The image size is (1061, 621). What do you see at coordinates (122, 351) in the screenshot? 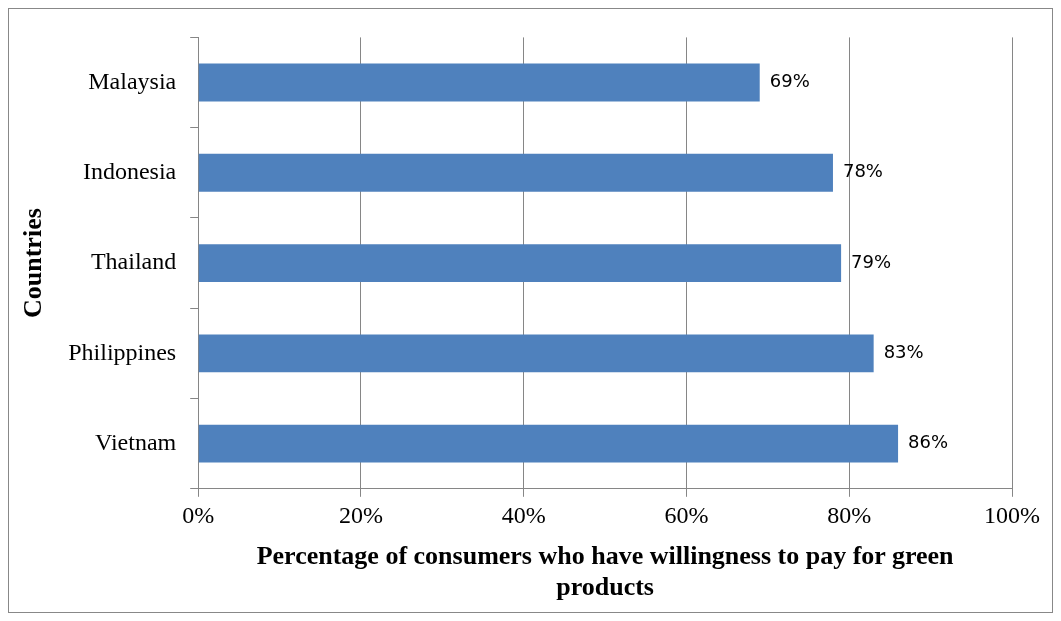
I see `y-tick-label: Philippines` at bounding box center [122, 351].